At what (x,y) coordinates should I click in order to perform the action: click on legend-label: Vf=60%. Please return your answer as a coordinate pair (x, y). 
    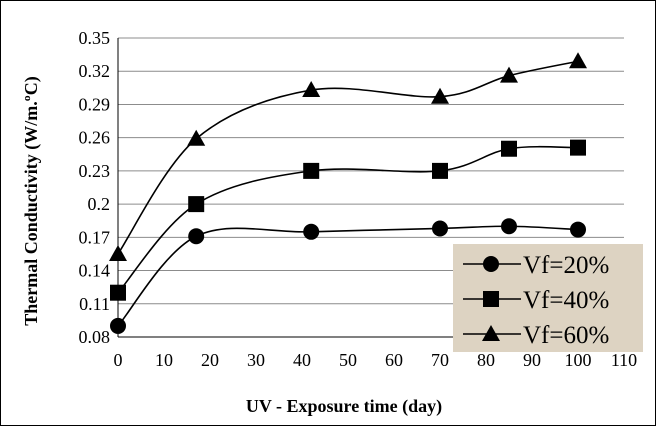
    Looking at the image, I should click on (566, 335).